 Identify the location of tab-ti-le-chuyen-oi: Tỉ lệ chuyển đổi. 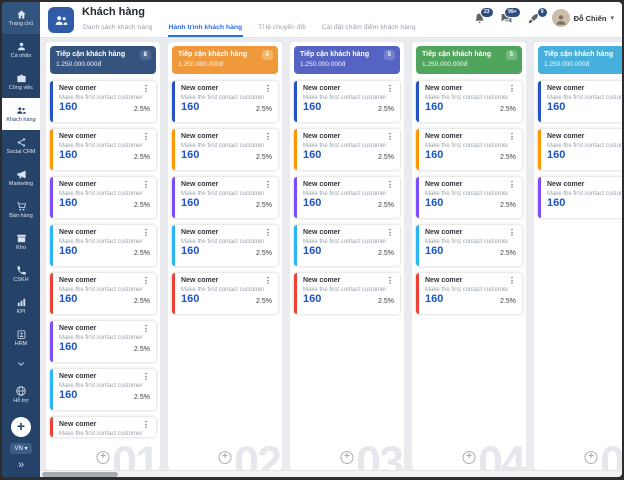
(282, 27).